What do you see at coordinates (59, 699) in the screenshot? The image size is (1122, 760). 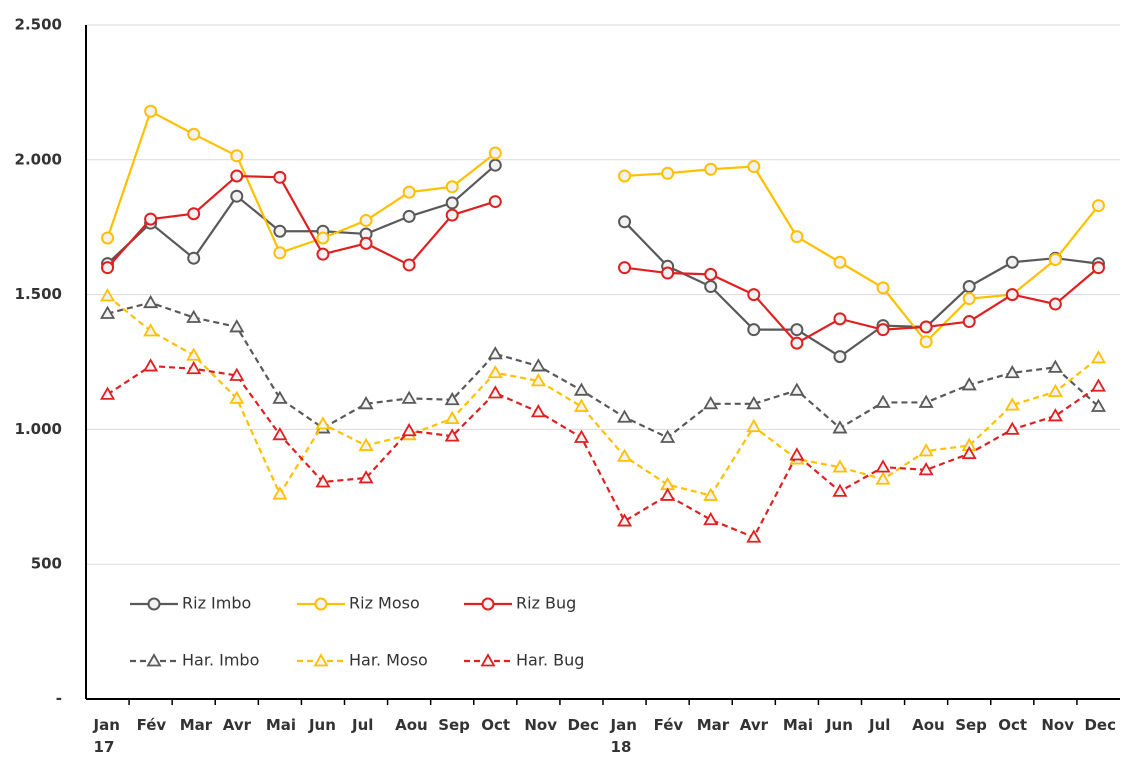 I see `y-tick-label: -` at bounding box center [59, 699].